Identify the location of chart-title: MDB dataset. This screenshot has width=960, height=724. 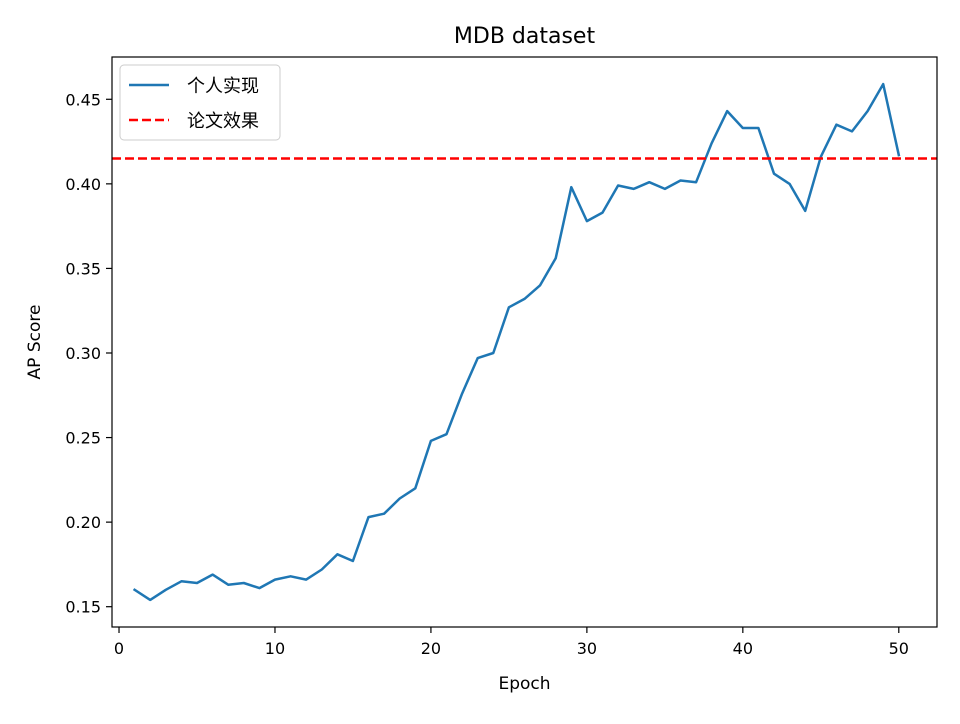
(525, 36).